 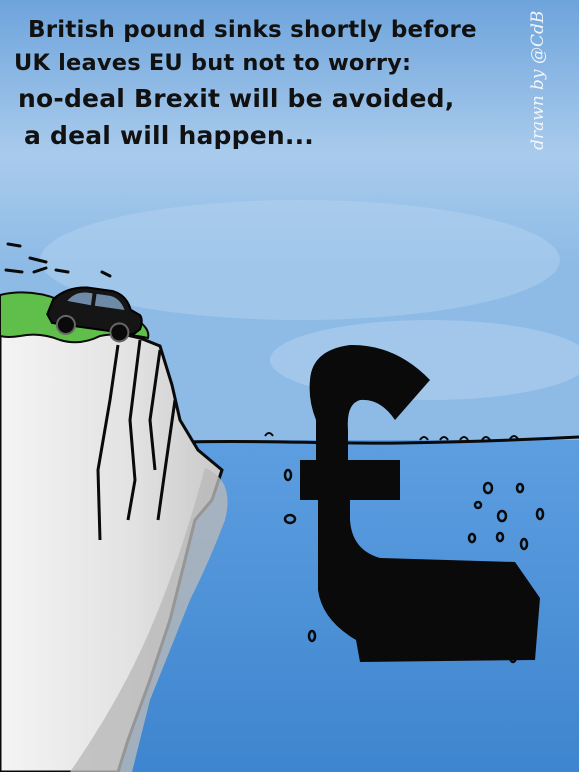 I want to click on caption-line-3: no-deal Brexit will be avoided,, so click(x=236, y=98).